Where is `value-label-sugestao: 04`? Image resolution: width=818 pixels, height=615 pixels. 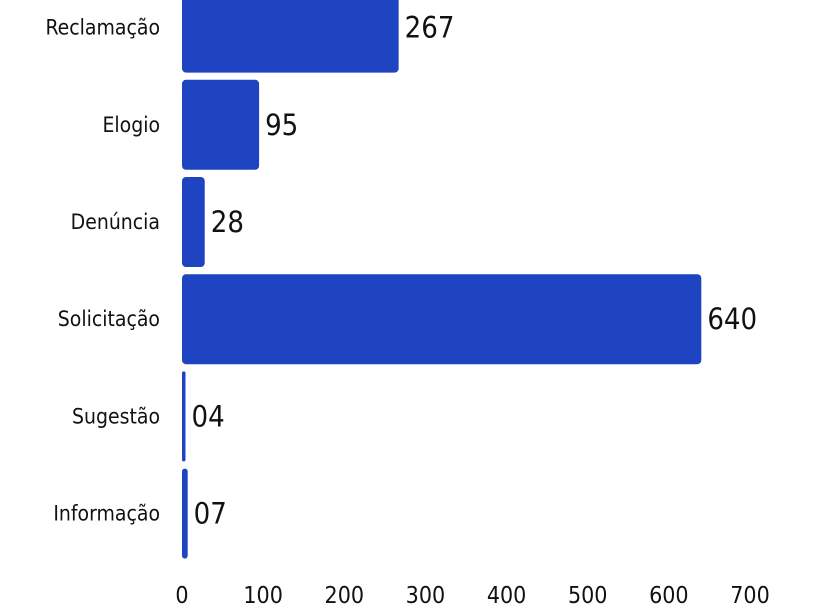 value-label-sugestao: 04 is located at coordinates (208, 416).